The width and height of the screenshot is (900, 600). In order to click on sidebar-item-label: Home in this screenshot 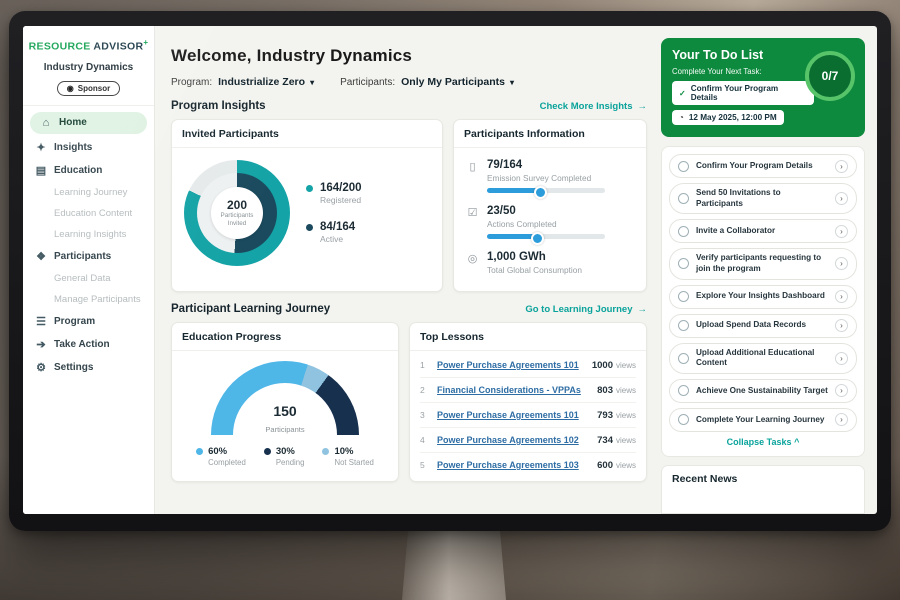, I will do `click(73, 122)`.